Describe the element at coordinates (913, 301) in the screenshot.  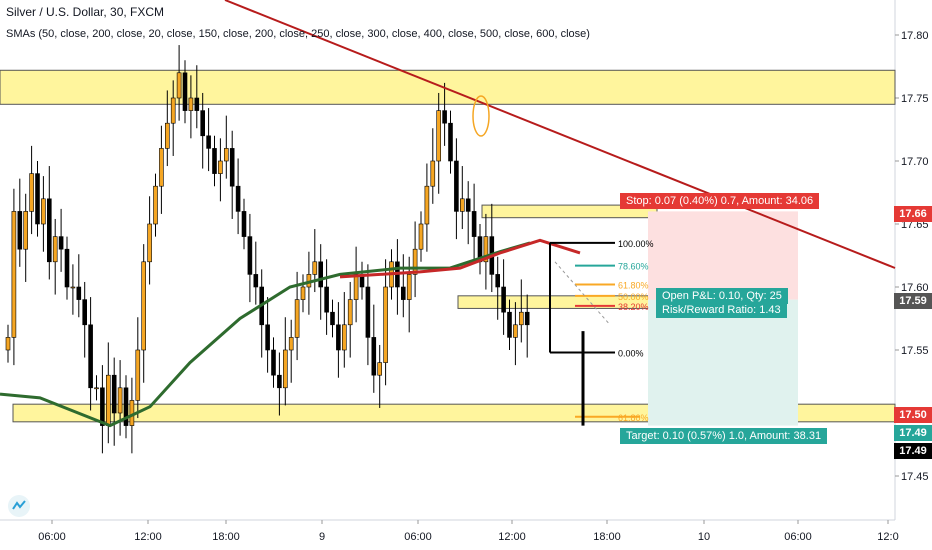
I see `price-tag-current: 17.59` at that location.